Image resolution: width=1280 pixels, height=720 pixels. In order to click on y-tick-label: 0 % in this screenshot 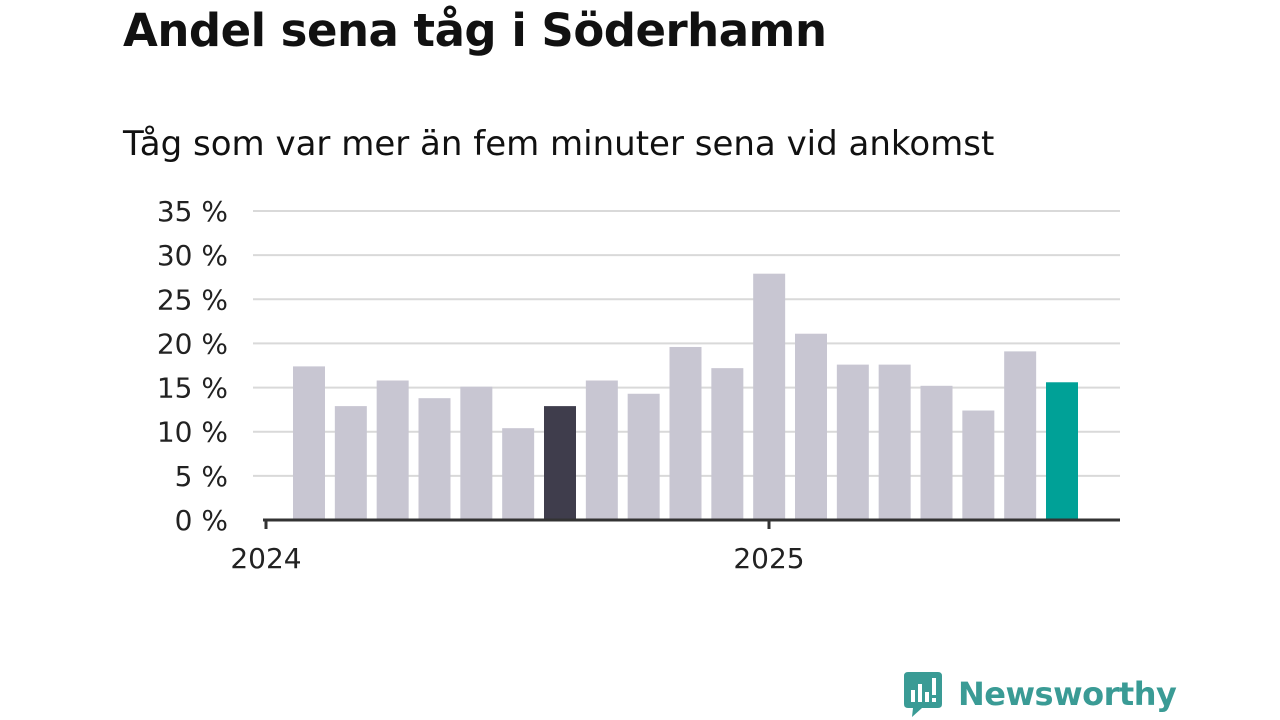, I will do `click(201, 520)`.